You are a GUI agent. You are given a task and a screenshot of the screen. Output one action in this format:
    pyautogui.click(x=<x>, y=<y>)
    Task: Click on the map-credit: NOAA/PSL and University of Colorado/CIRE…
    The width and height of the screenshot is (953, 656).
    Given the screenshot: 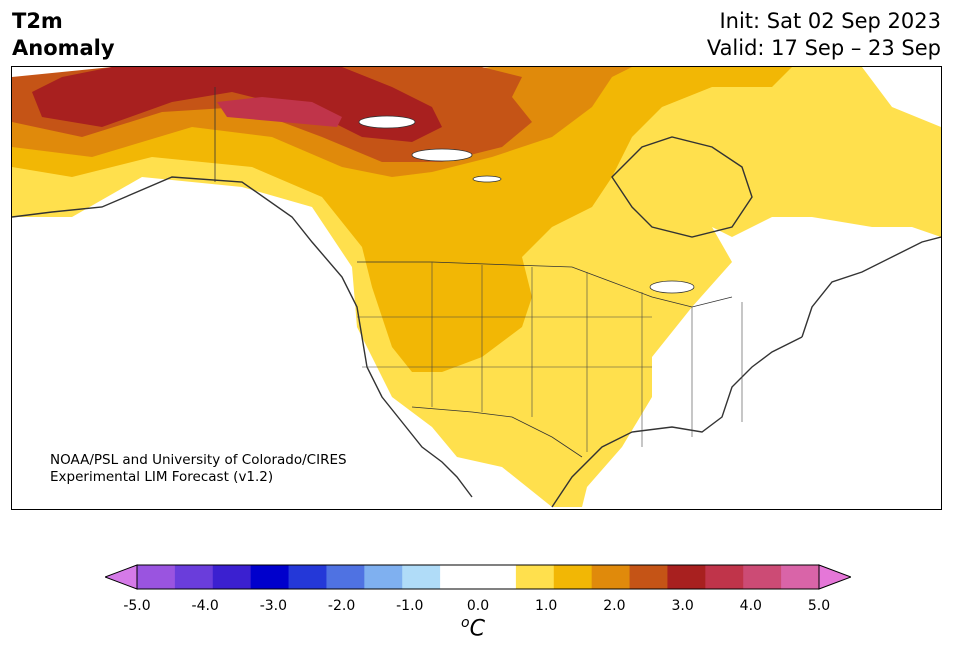 What is the action you would take?
    pyautogui.click(x=198, y=468)
    